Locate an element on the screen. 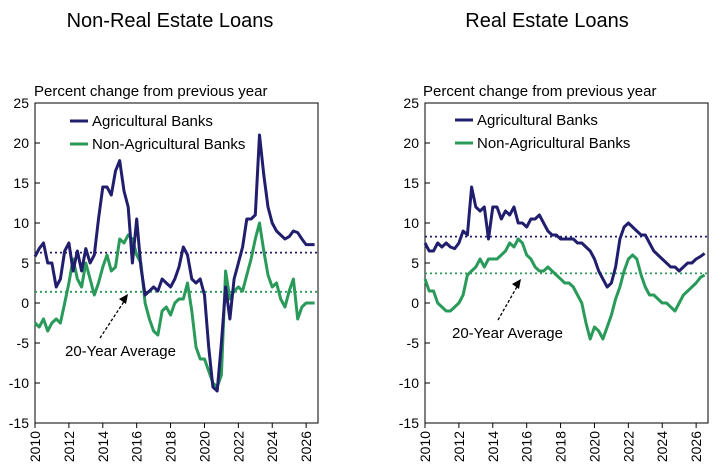 This screenshot has width=725, height=474. series-line-agricultural is located at coordinates (564, 237).